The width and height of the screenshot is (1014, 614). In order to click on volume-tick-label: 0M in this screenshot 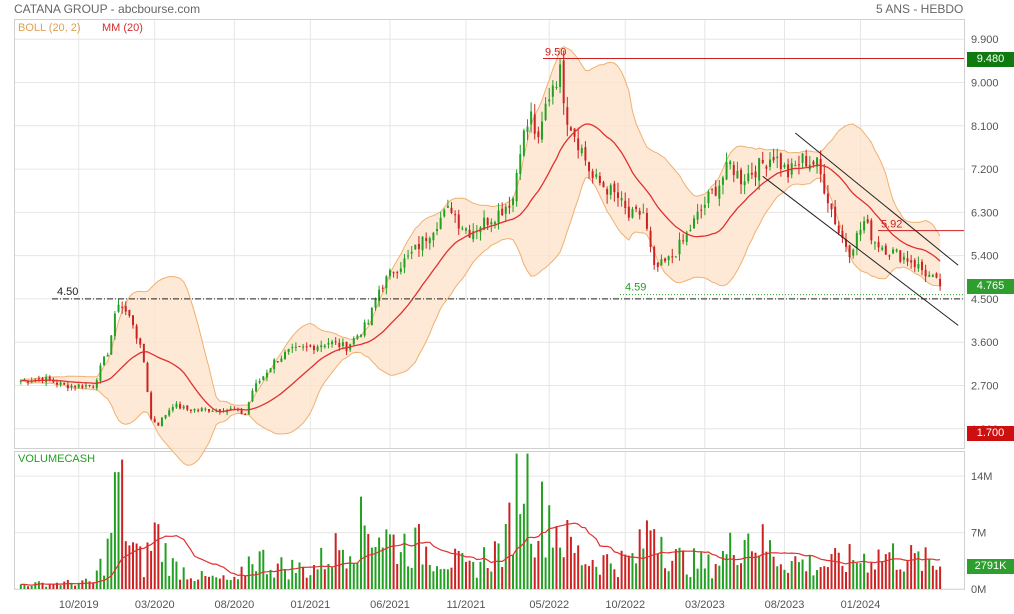, I will do `click(978, 590)`.